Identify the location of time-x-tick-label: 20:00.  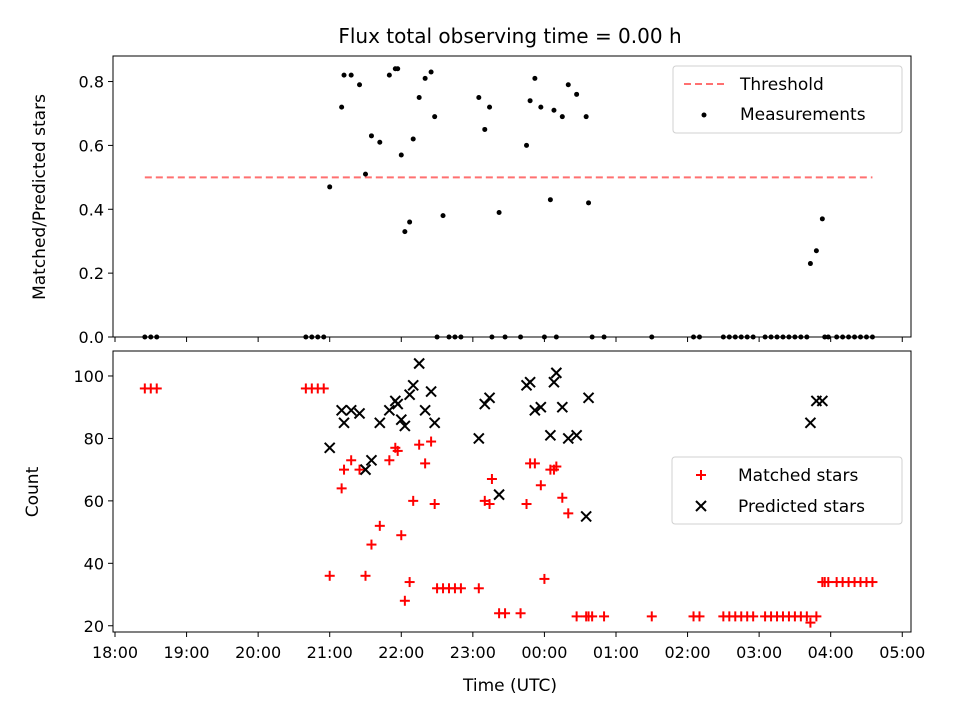
(258, 652).